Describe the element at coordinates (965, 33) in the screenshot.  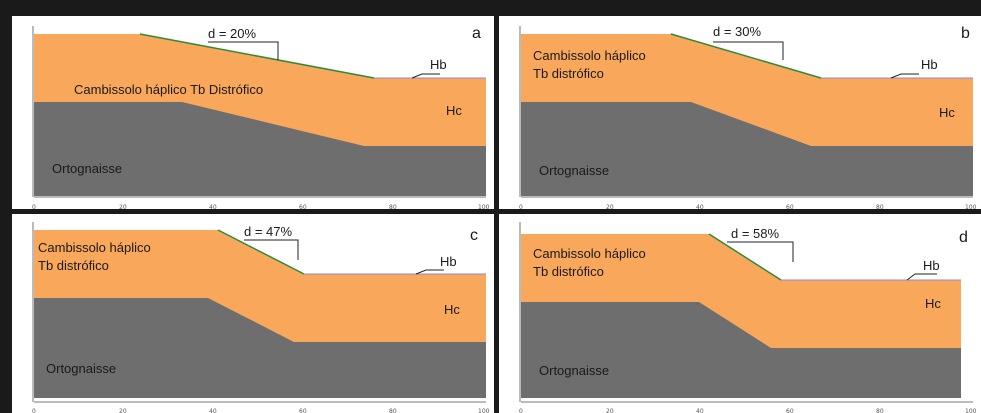
I see `panel-letter: b` at that location.